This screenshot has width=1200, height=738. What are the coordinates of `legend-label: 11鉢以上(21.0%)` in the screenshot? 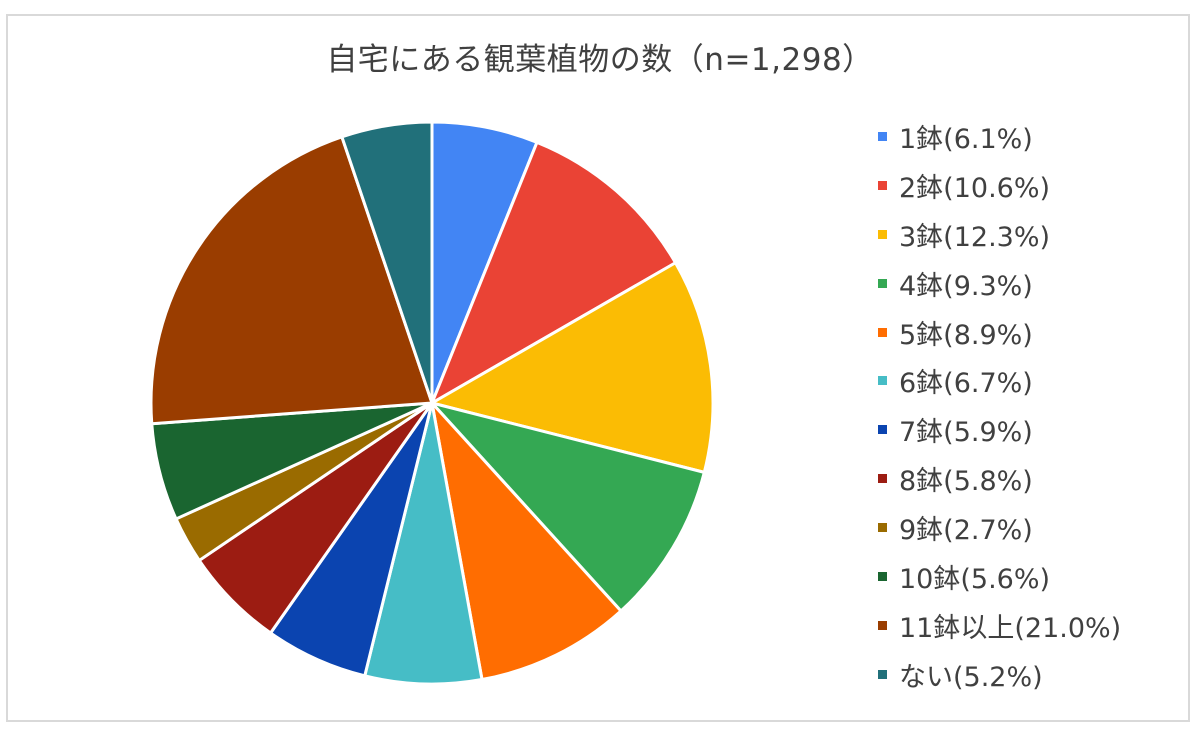 It's located at (1010, 628).